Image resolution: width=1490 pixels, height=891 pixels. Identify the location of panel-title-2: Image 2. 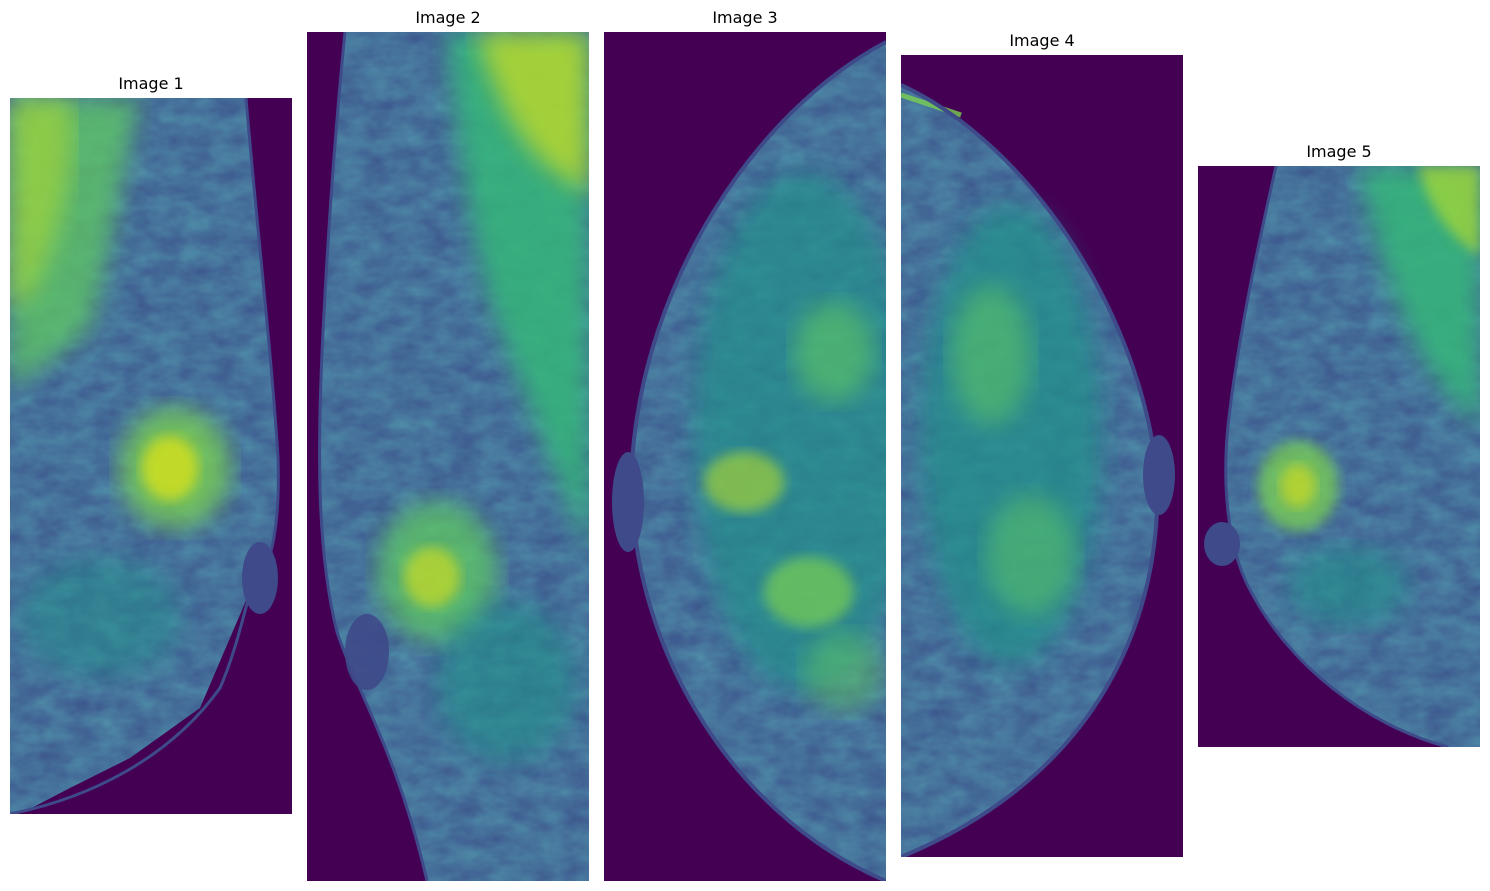
(448, 17).